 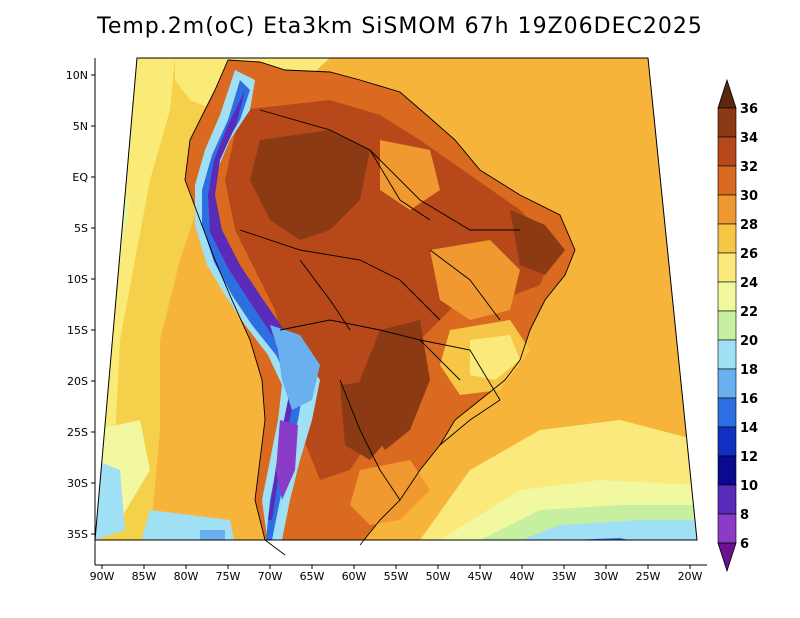 I want to click on colorbar-label: 8, so click(x=744, y=515).